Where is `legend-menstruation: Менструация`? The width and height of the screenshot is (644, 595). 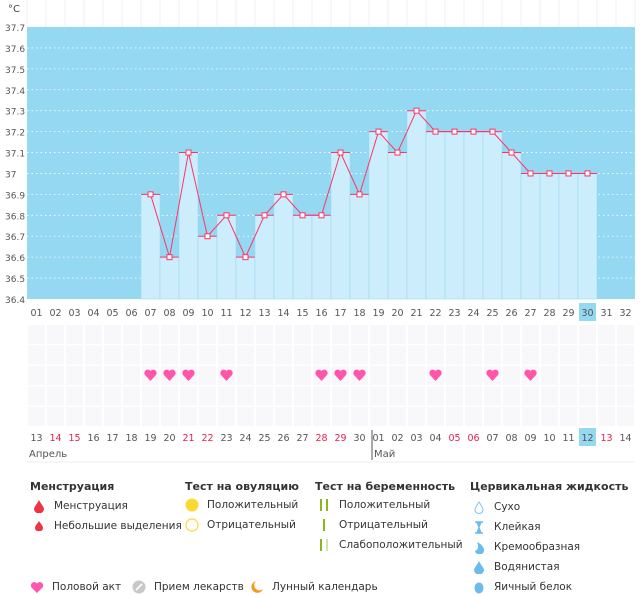 legend-menstruation: Менструация is located at coordinates (80, 506).